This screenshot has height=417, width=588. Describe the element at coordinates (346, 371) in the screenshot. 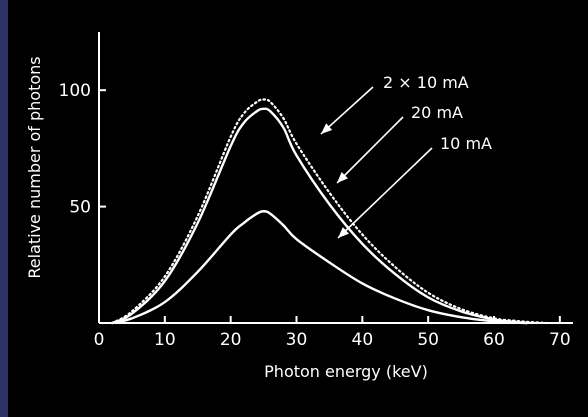

I see `x-axis-title: Photon energy (keV)` at that location.